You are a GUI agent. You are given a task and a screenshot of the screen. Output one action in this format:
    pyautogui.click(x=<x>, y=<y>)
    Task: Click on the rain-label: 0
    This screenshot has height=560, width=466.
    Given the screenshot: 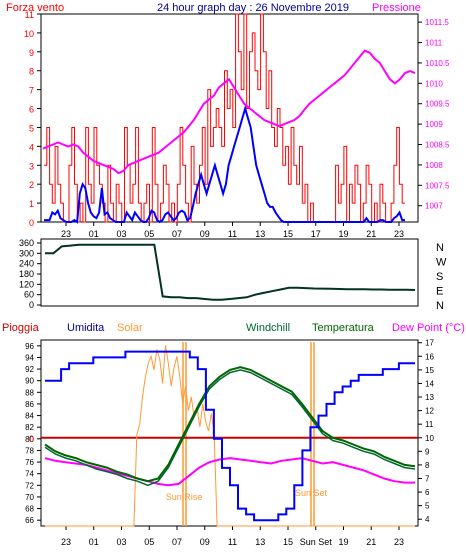 What is the action you would take?
    pyautogui.click(x=31, y=439)
    